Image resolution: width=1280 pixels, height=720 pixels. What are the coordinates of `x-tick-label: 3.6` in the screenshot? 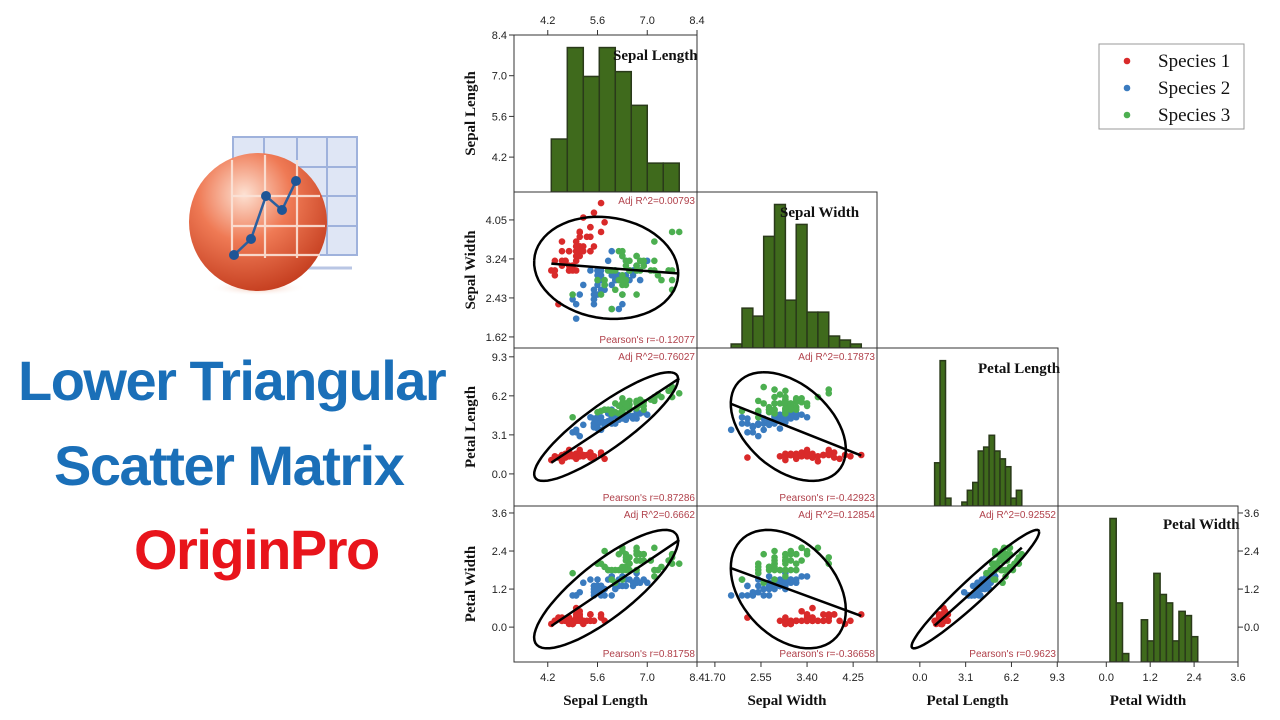 It's located at (1237, 678).